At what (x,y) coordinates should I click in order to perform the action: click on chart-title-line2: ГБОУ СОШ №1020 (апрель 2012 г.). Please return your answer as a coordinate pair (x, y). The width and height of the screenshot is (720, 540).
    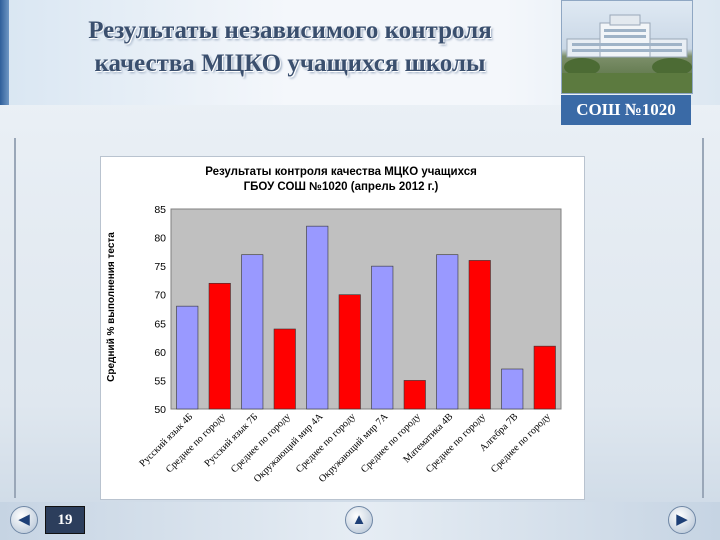
    Looking at the image, I should click on (341, 187).